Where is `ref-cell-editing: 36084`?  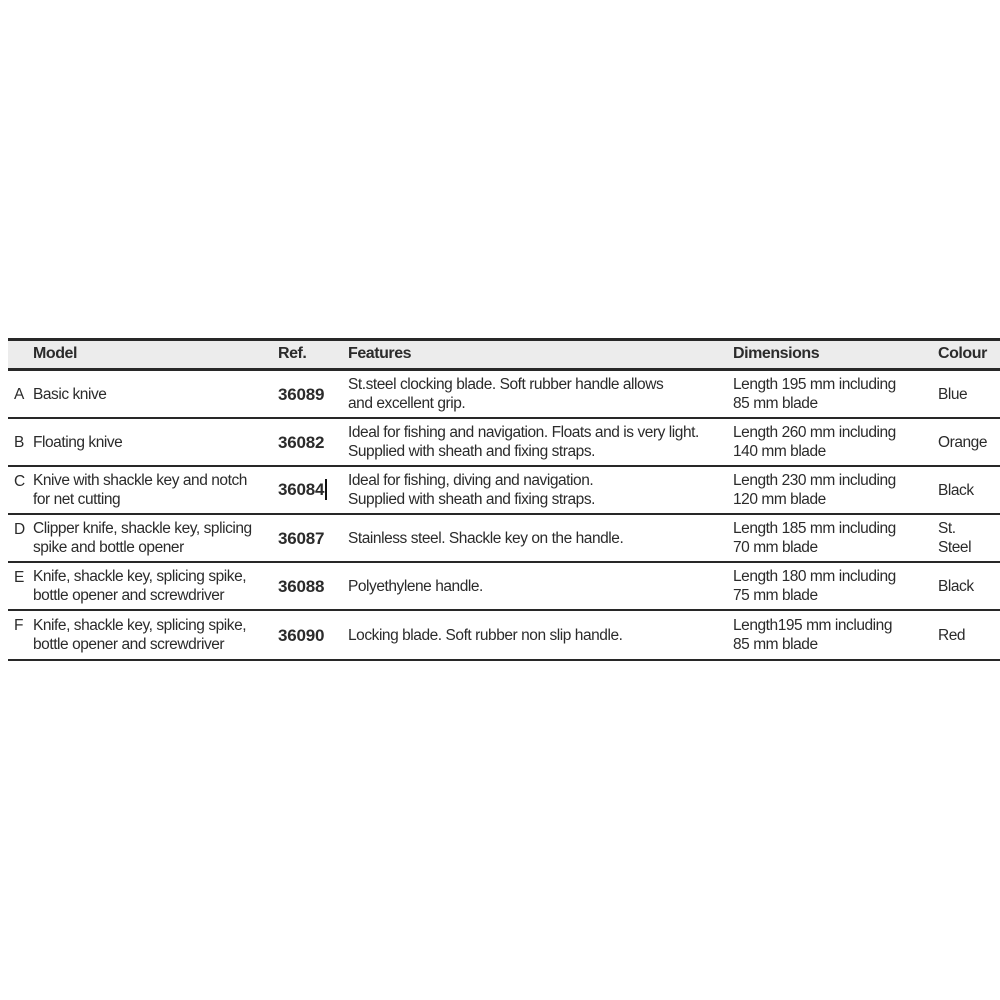 ref-cell-editing: 36084 is located at coordinates (313, 490).